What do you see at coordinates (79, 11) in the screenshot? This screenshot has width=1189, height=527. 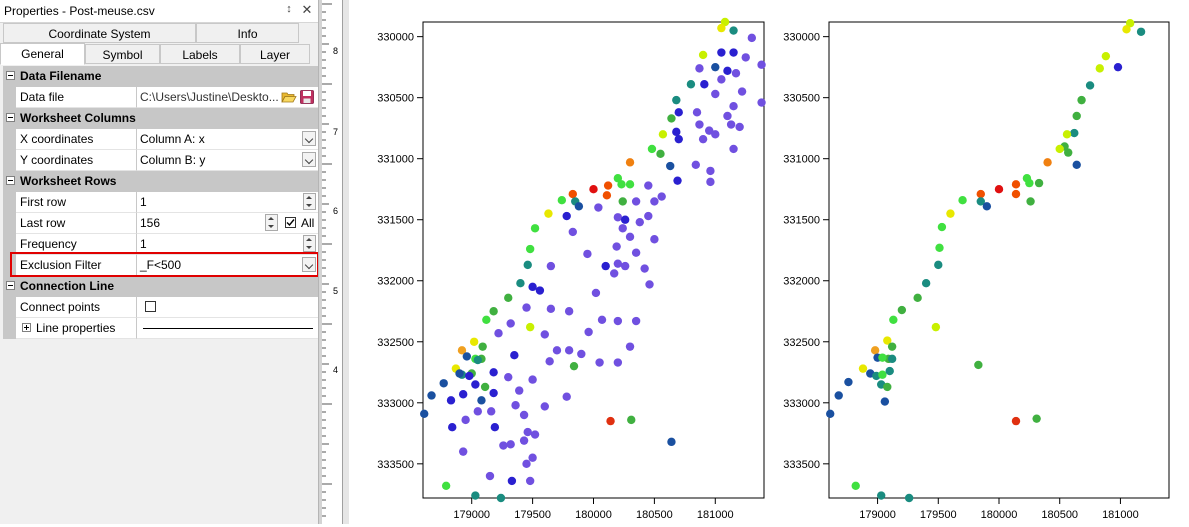 I see `panel-title: Properties - Post-meuse.csv` at bounding box center [79, 11].